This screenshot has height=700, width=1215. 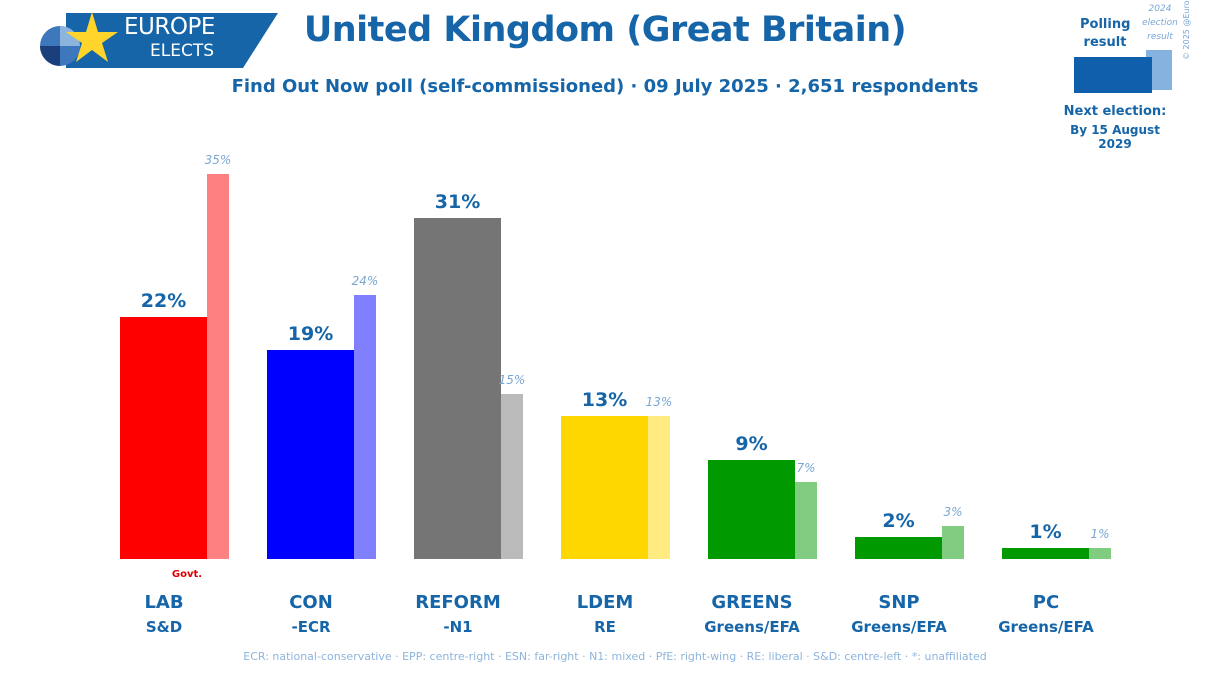 I want to click on poll-value-label-ldem: 13%, so click(x=604, y=400).